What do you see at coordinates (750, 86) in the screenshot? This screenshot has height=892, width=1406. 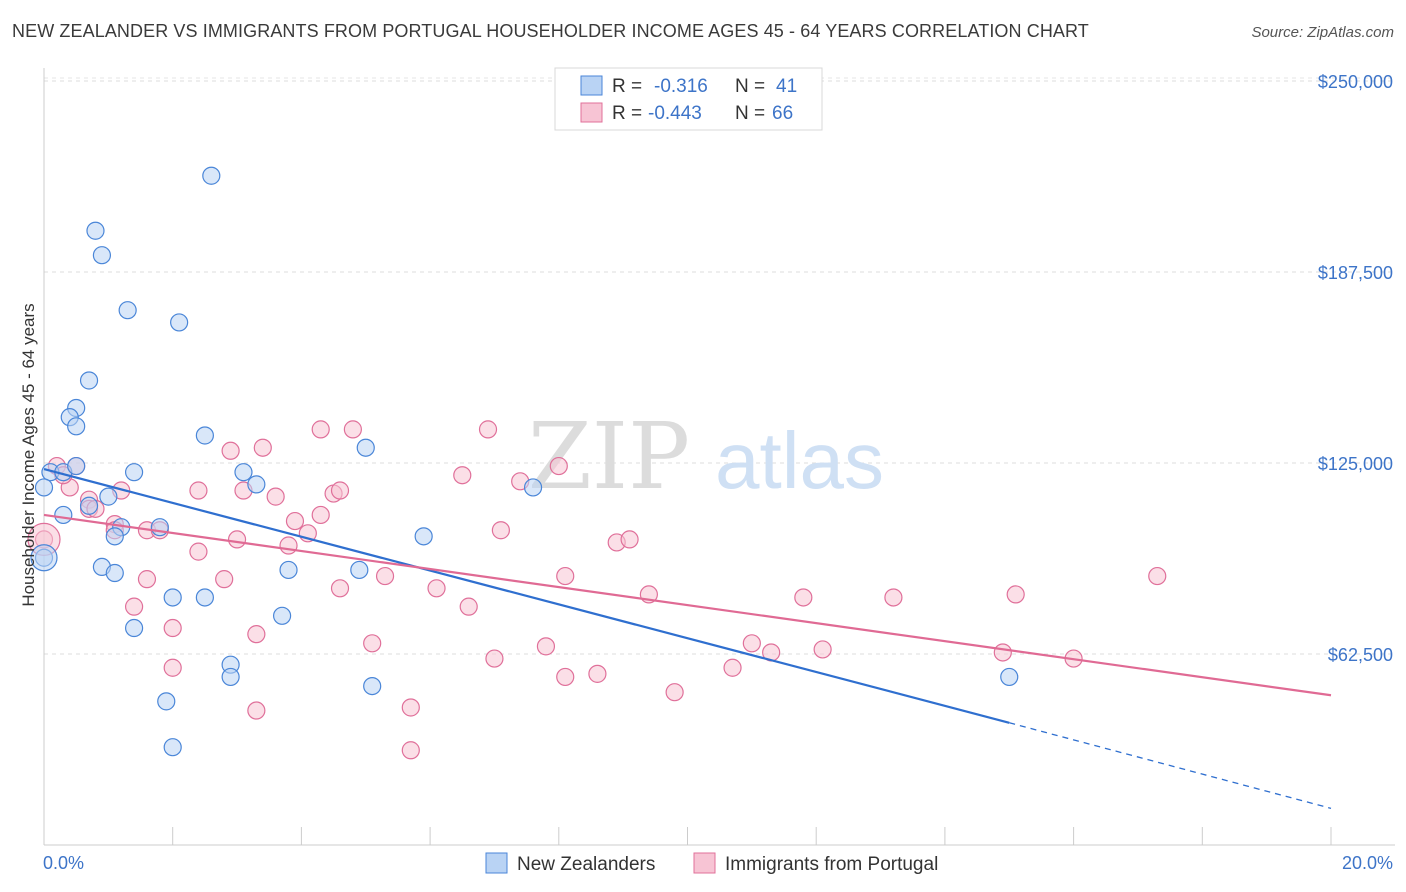 I see `legend-n-label-nz: N =` at bounding box center [750, 86].